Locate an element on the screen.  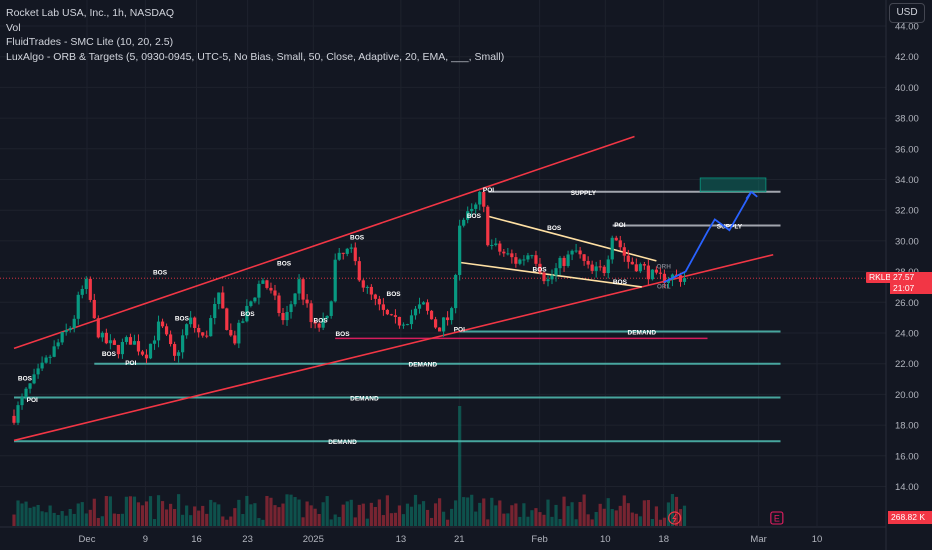
time-tick-label: 18 is located at coordinates (663, 539).